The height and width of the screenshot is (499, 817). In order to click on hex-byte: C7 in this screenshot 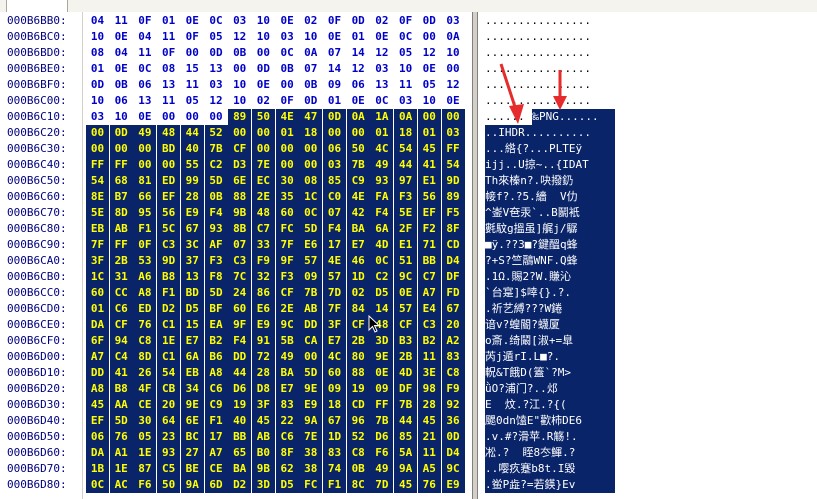, I will do `click(263, 229)`.